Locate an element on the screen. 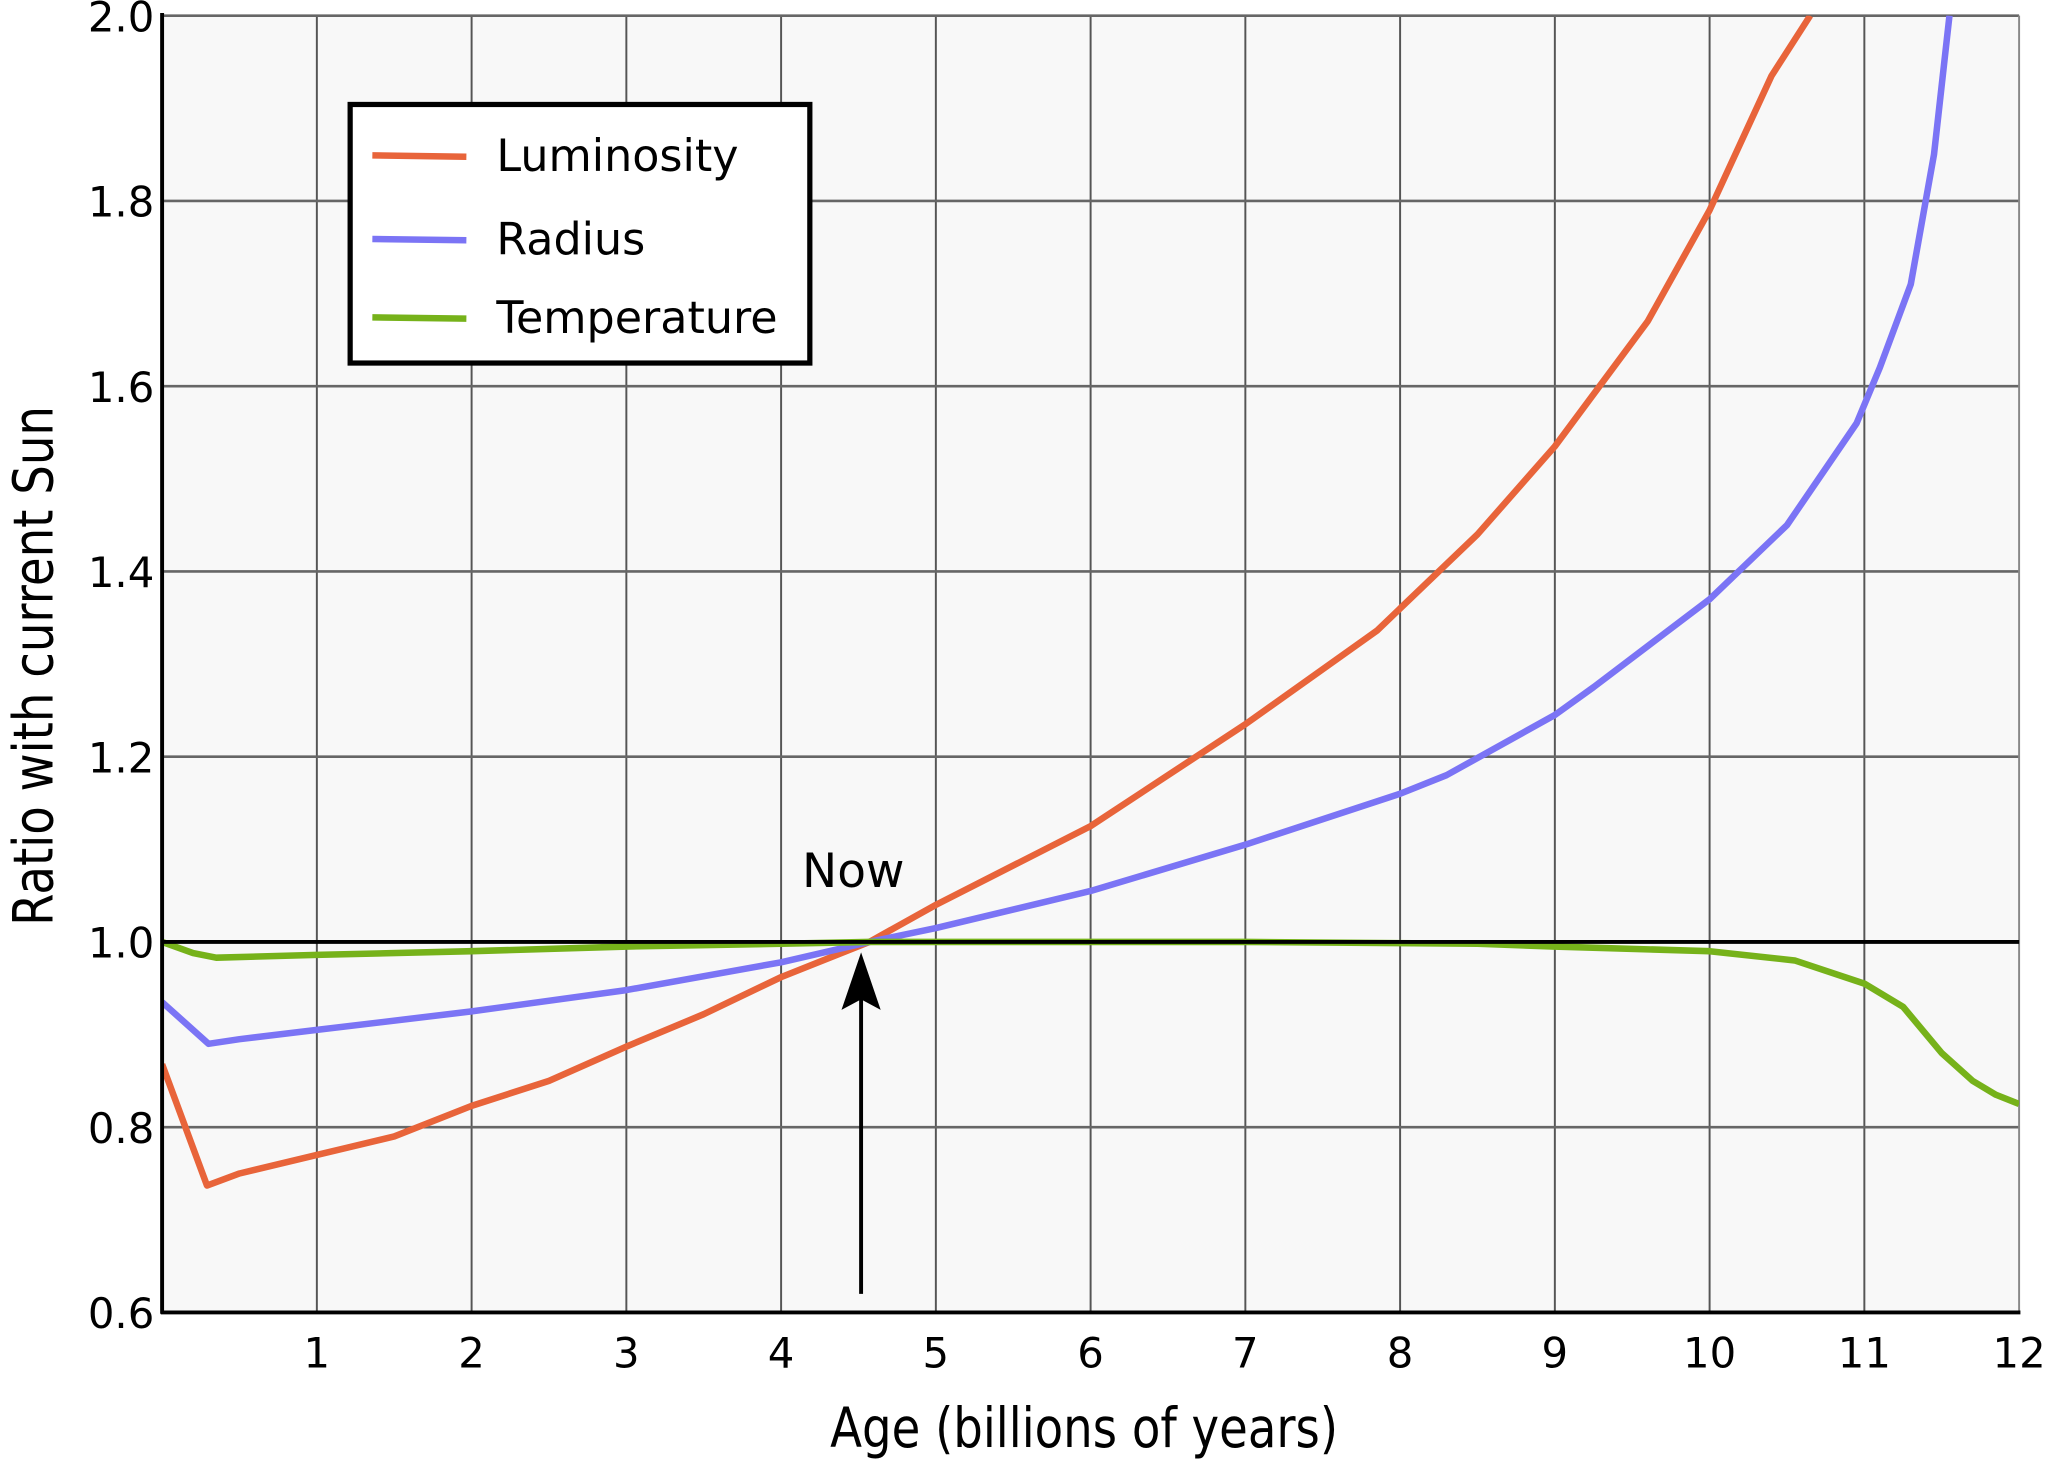  x-tick-label: 11 is located at coordinates (1864, 1352).